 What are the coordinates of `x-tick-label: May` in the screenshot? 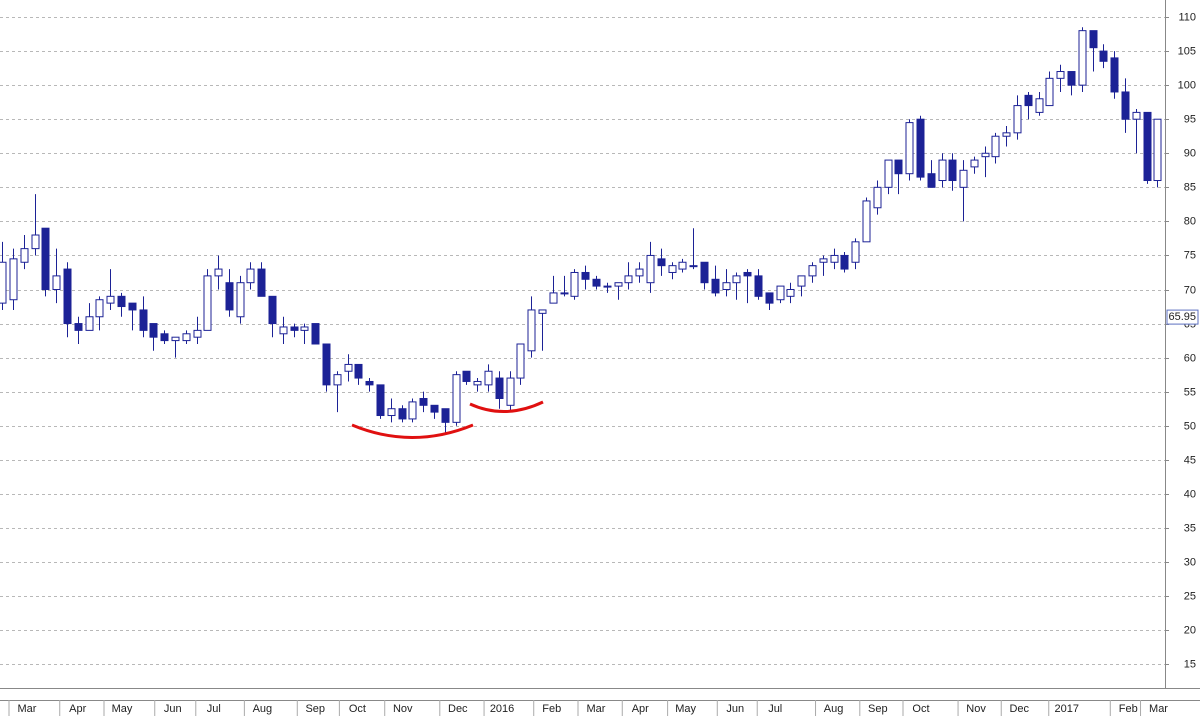 It's located at (122, 709).